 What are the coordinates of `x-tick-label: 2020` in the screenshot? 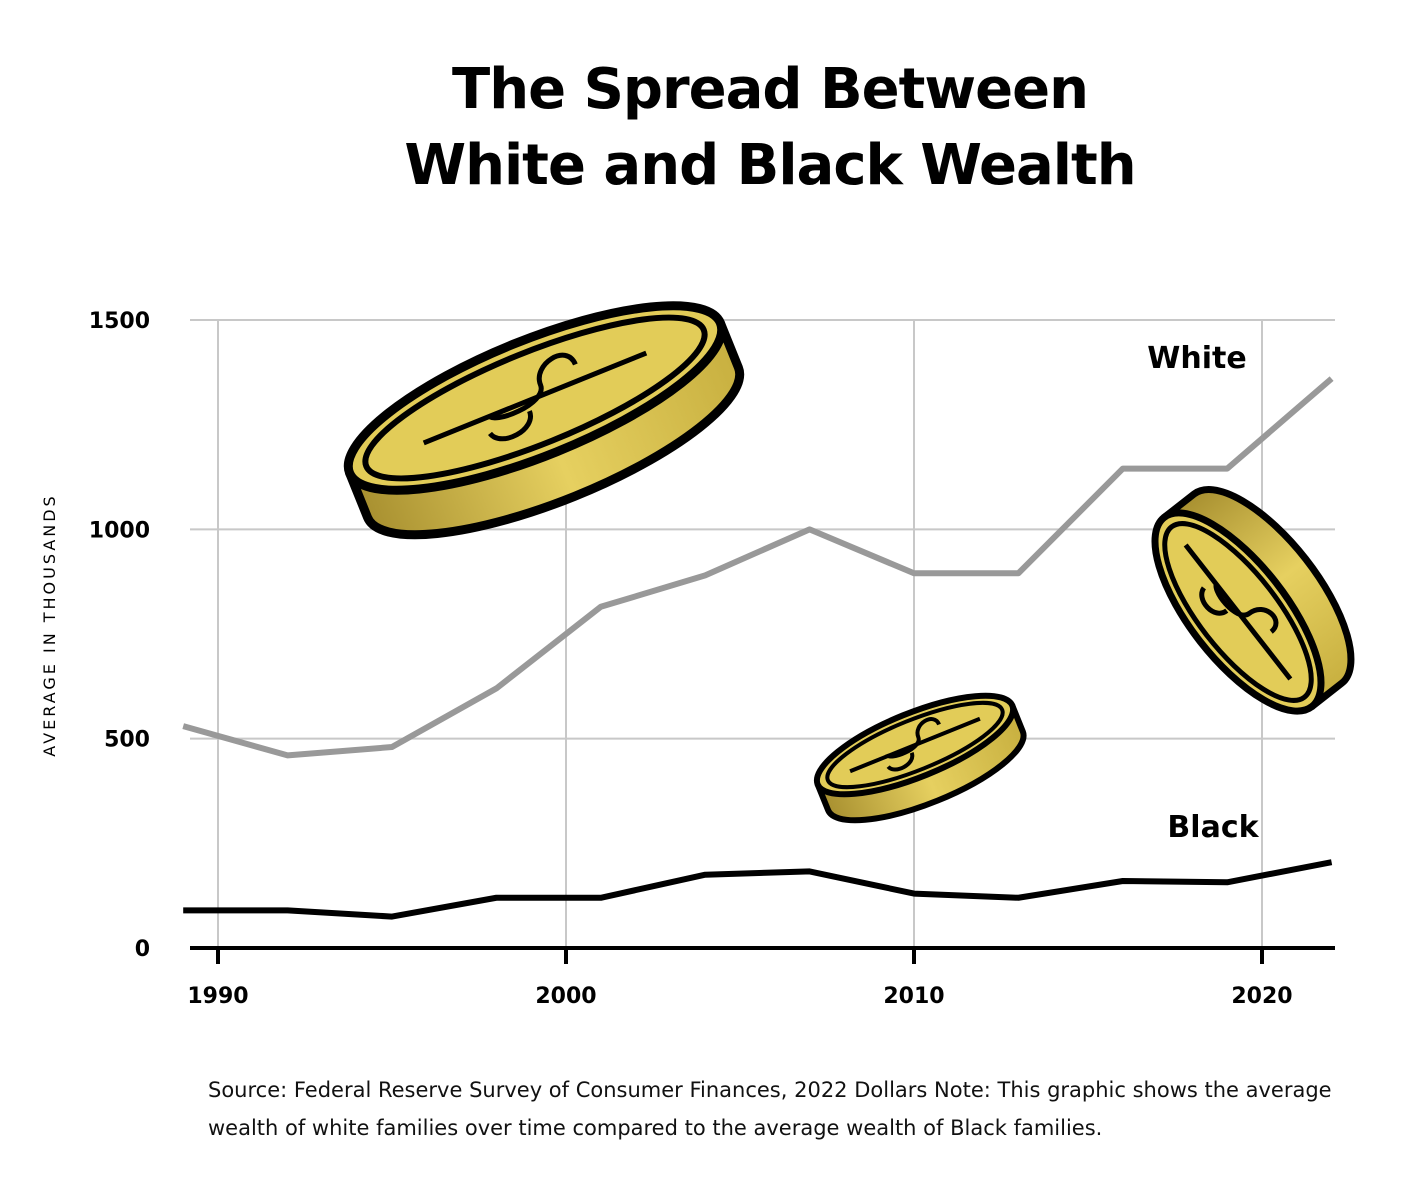 It's located at (1261, 996).